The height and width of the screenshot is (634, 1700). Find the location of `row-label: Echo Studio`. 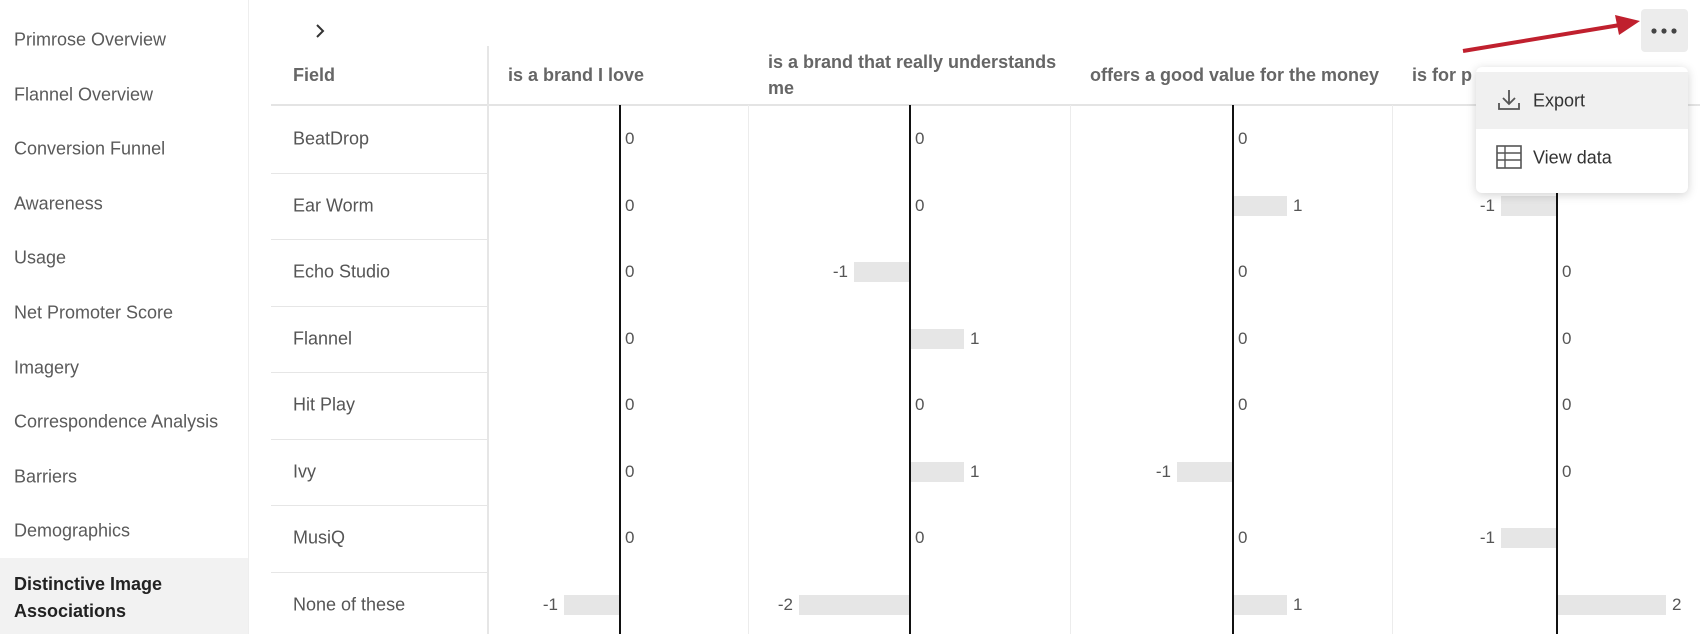

row-label: Echo Studio is located at coordinates (342, 271).